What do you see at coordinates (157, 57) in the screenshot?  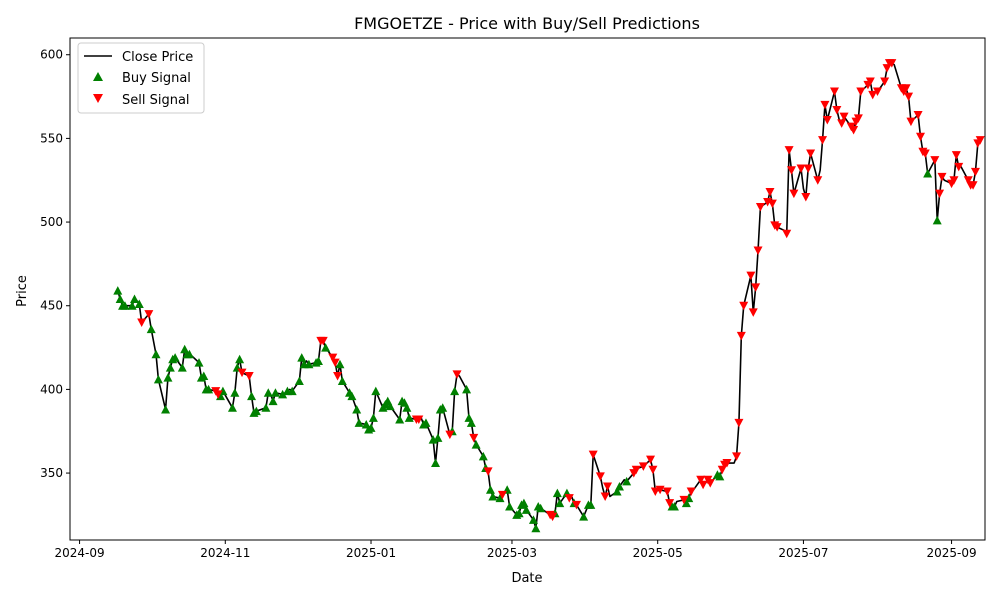 I see `legend-close-price-label: Close Price` at bounding box center [157, 57].